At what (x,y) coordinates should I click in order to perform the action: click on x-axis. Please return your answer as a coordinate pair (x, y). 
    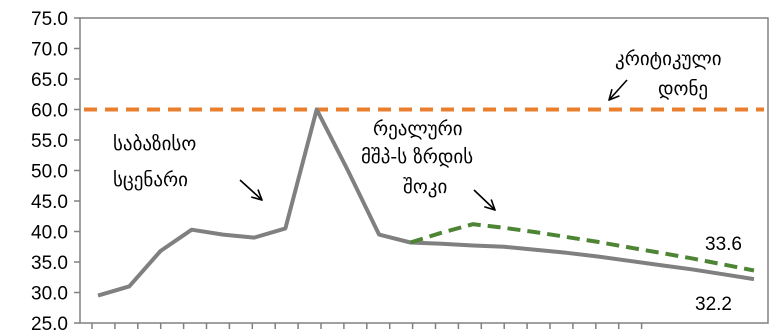
    Looking at the image, I should click on (367, 326).